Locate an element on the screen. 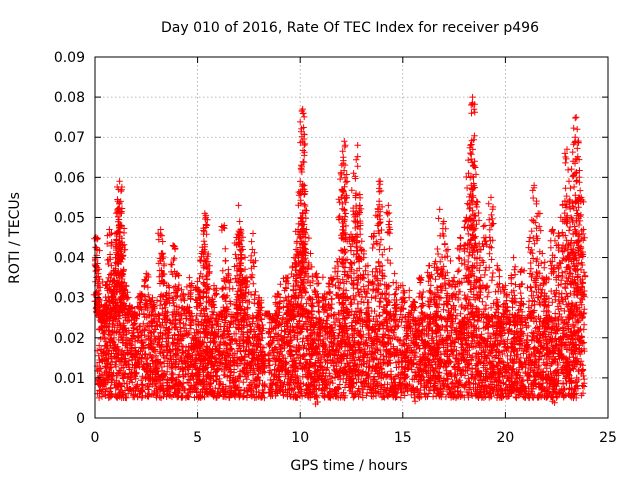 The height and width of the screenshot is (484, 640). y-tick-label: 0.08 is located at coordinates (69, 98).